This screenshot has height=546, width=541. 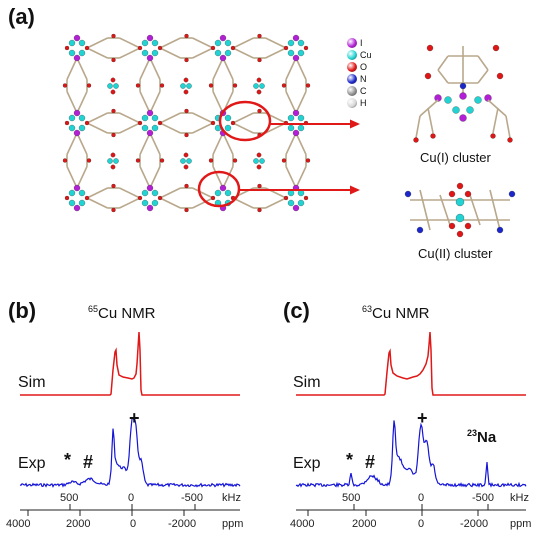 I want to click on panel-c-exp-label: Exp, so click(x=307, y=463).